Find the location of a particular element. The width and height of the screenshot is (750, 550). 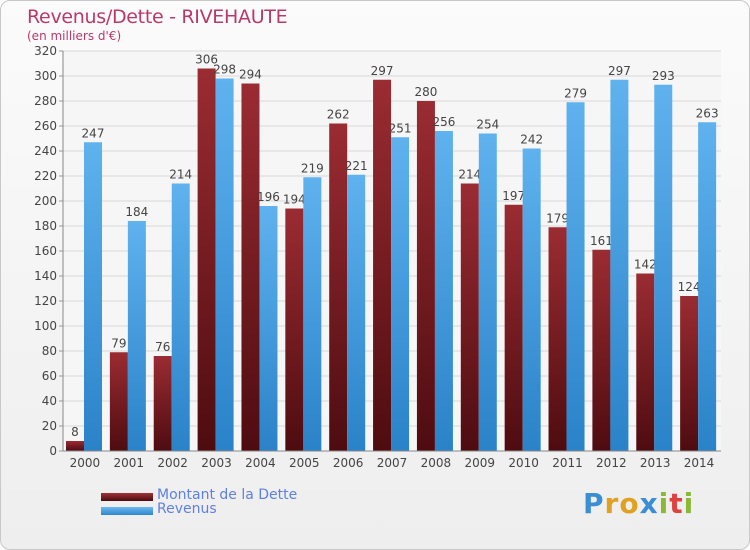

debt-value-label: 76 is located at coordinates (162, 347).